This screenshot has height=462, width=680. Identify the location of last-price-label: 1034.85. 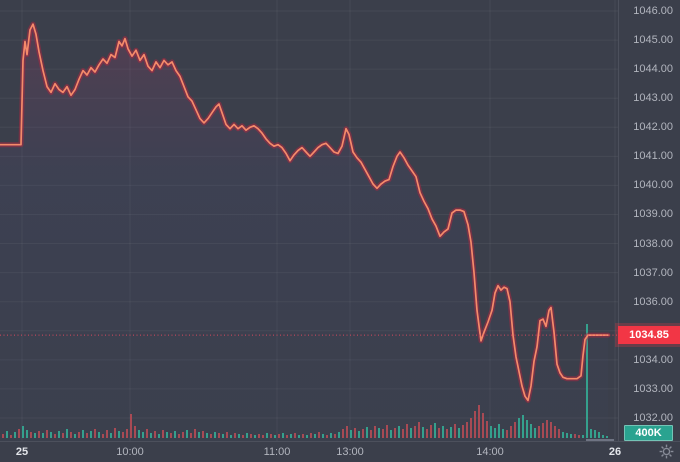
(649, 335).